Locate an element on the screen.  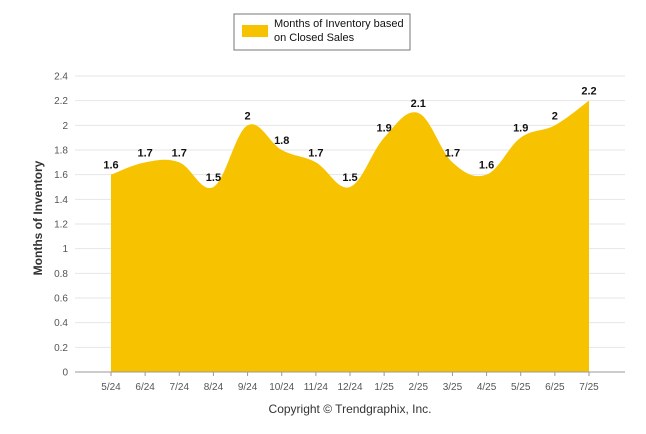
y-axis-title: Months of Inventory is located at coordinates (38, 217).